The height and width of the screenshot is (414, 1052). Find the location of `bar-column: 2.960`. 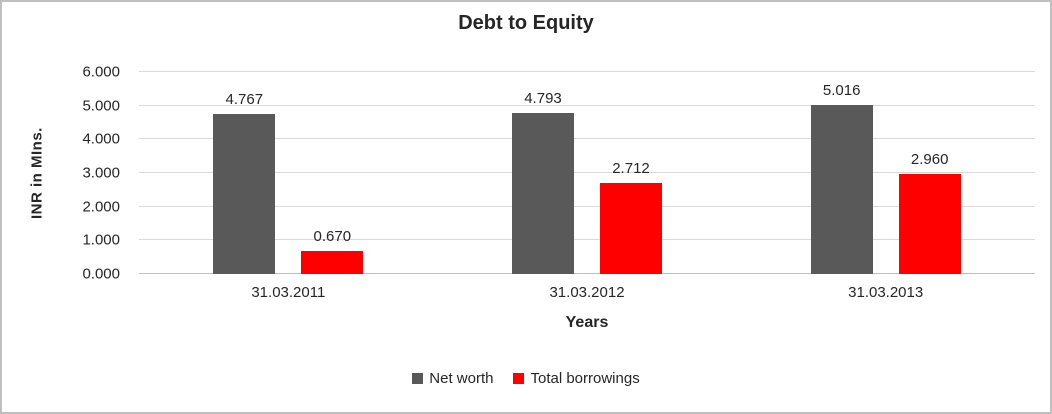

bar-column: 2.960 is located at coordinates (929, 173).